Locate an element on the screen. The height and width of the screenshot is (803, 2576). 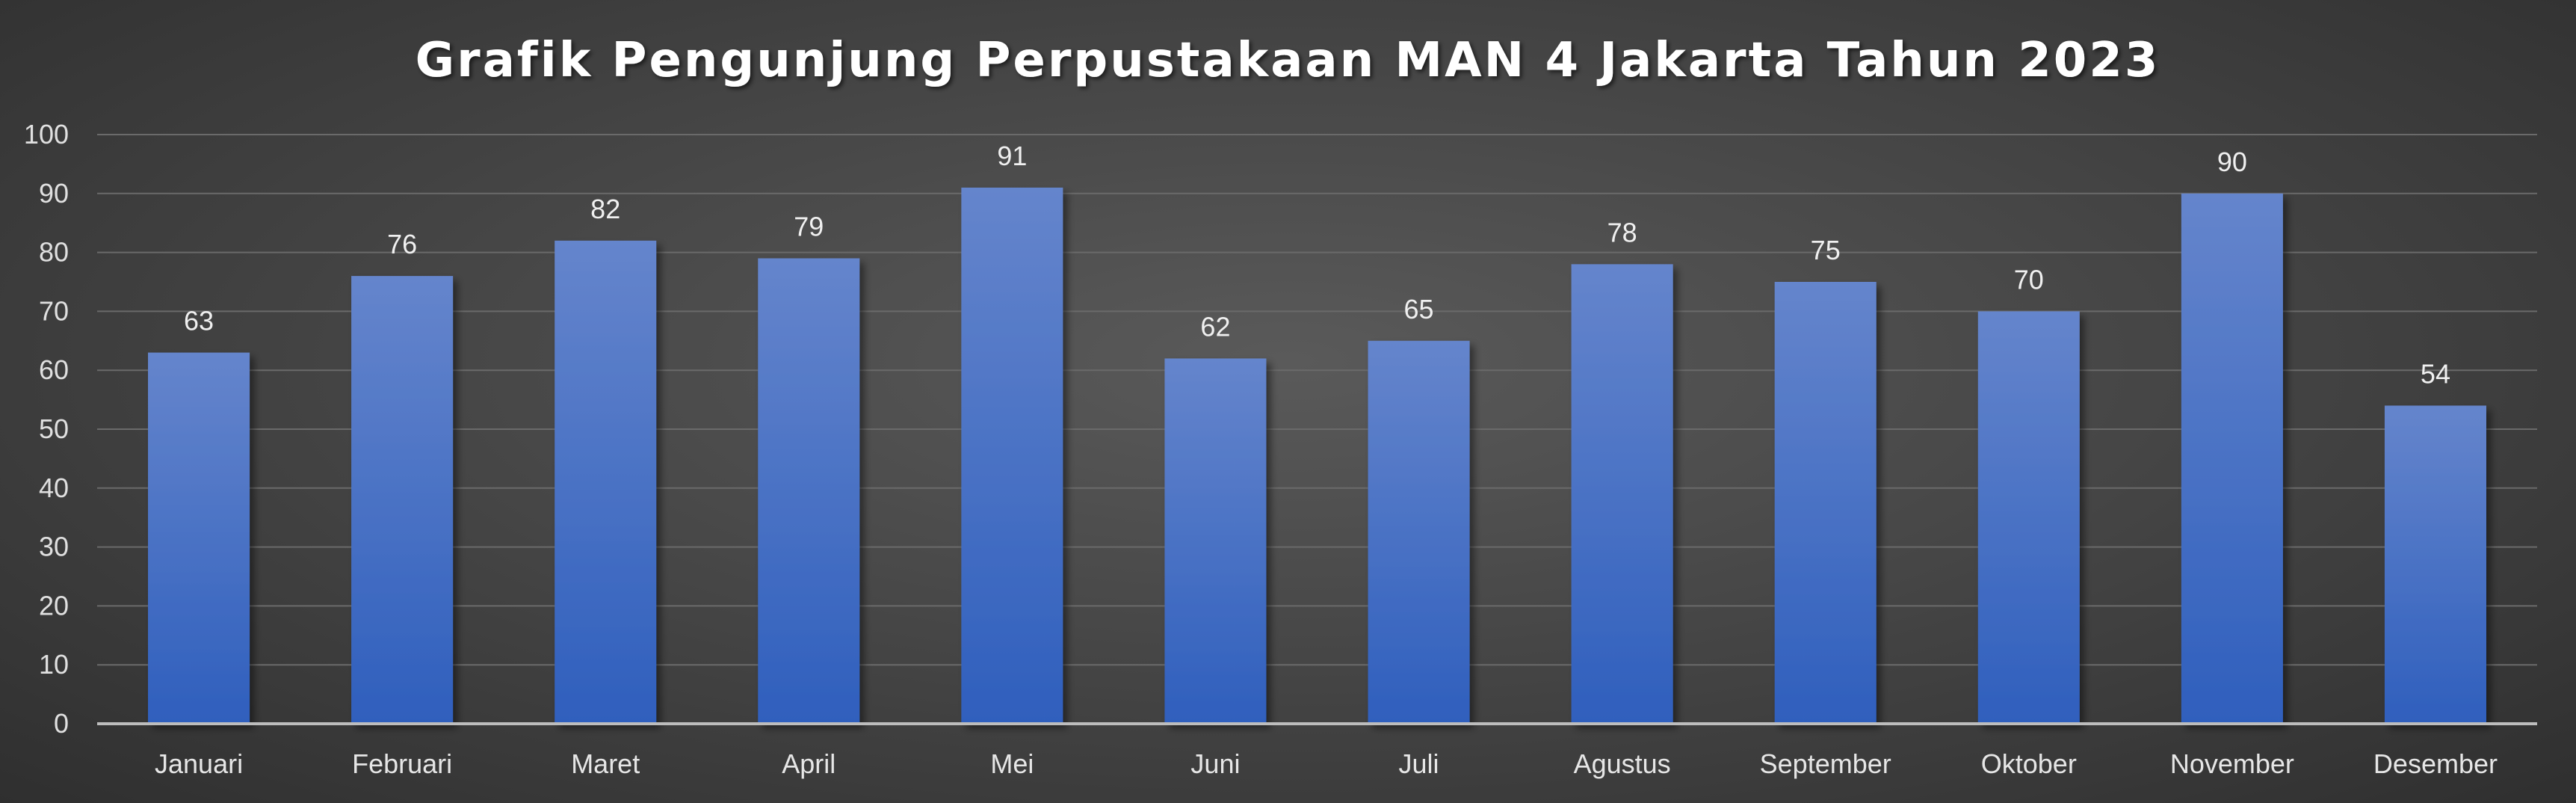
bar-juli is located at coordinates (1419, 532).